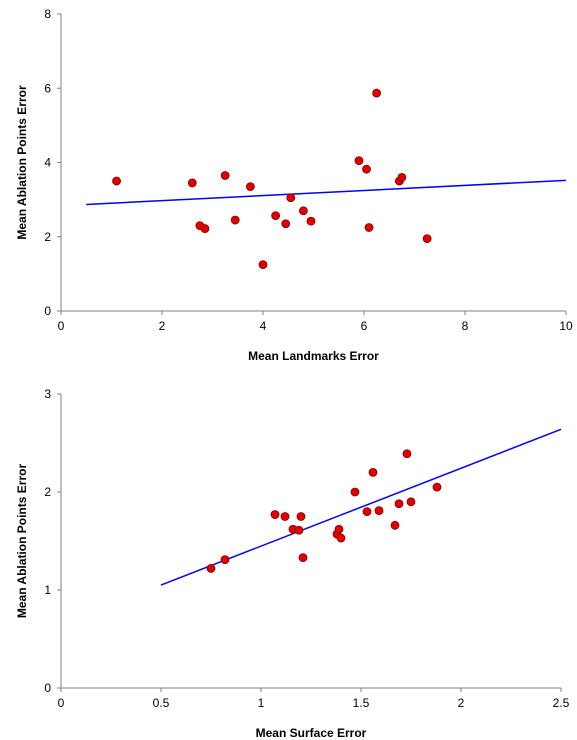 The width and height of the screenshot is (577, 740). I want to click on x-tick-label: 1.5, so click(361, 703).